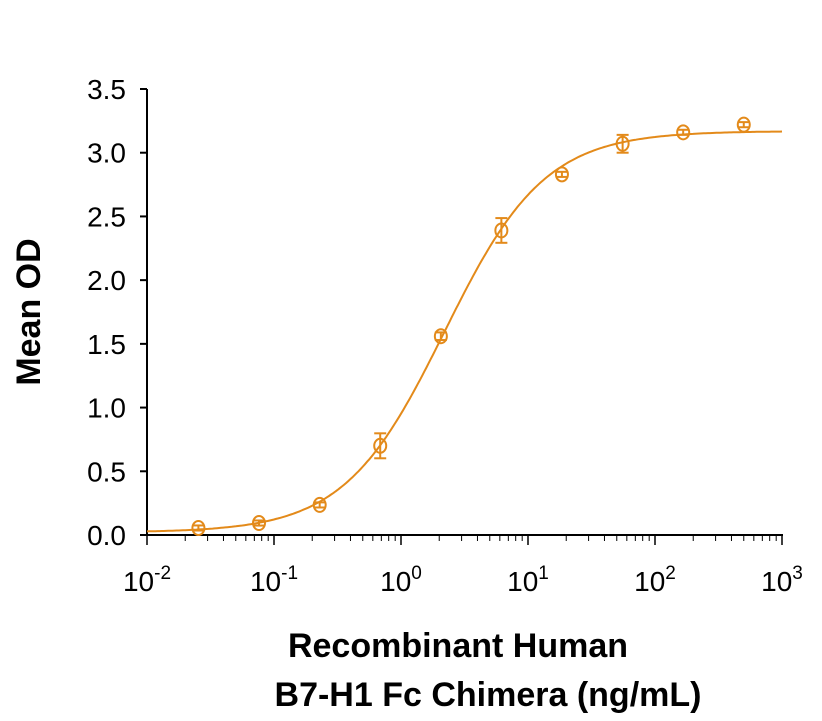 This screenshot has height=721, width=822. What do you see at coordinates (670, 573) in the screenshot?
I see `x-tick-exponent: 2` at bounding box center [670, 573].